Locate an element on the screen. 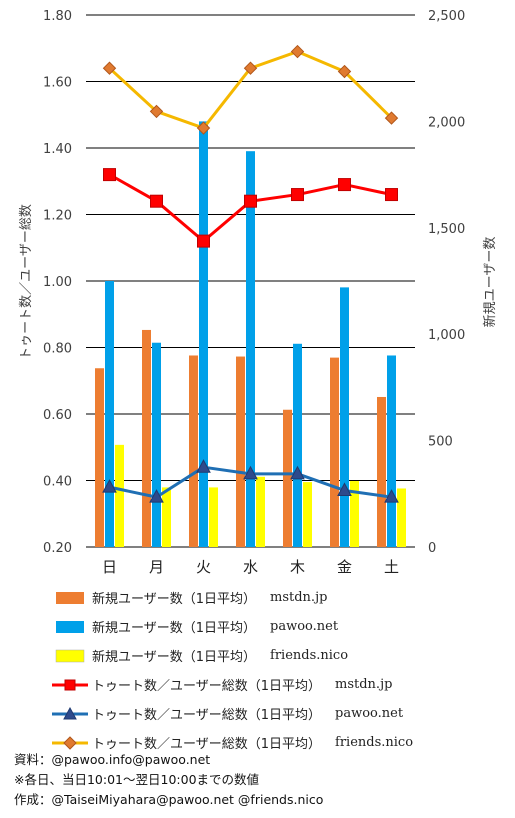 Image resolution: width=515 pixels, height=818 pixels. left-axis-ticks: 0.20 0.40 0.60 0.80 1.00 1.20 1.40 1.60 1.80 is located at coordinates (57, 282).